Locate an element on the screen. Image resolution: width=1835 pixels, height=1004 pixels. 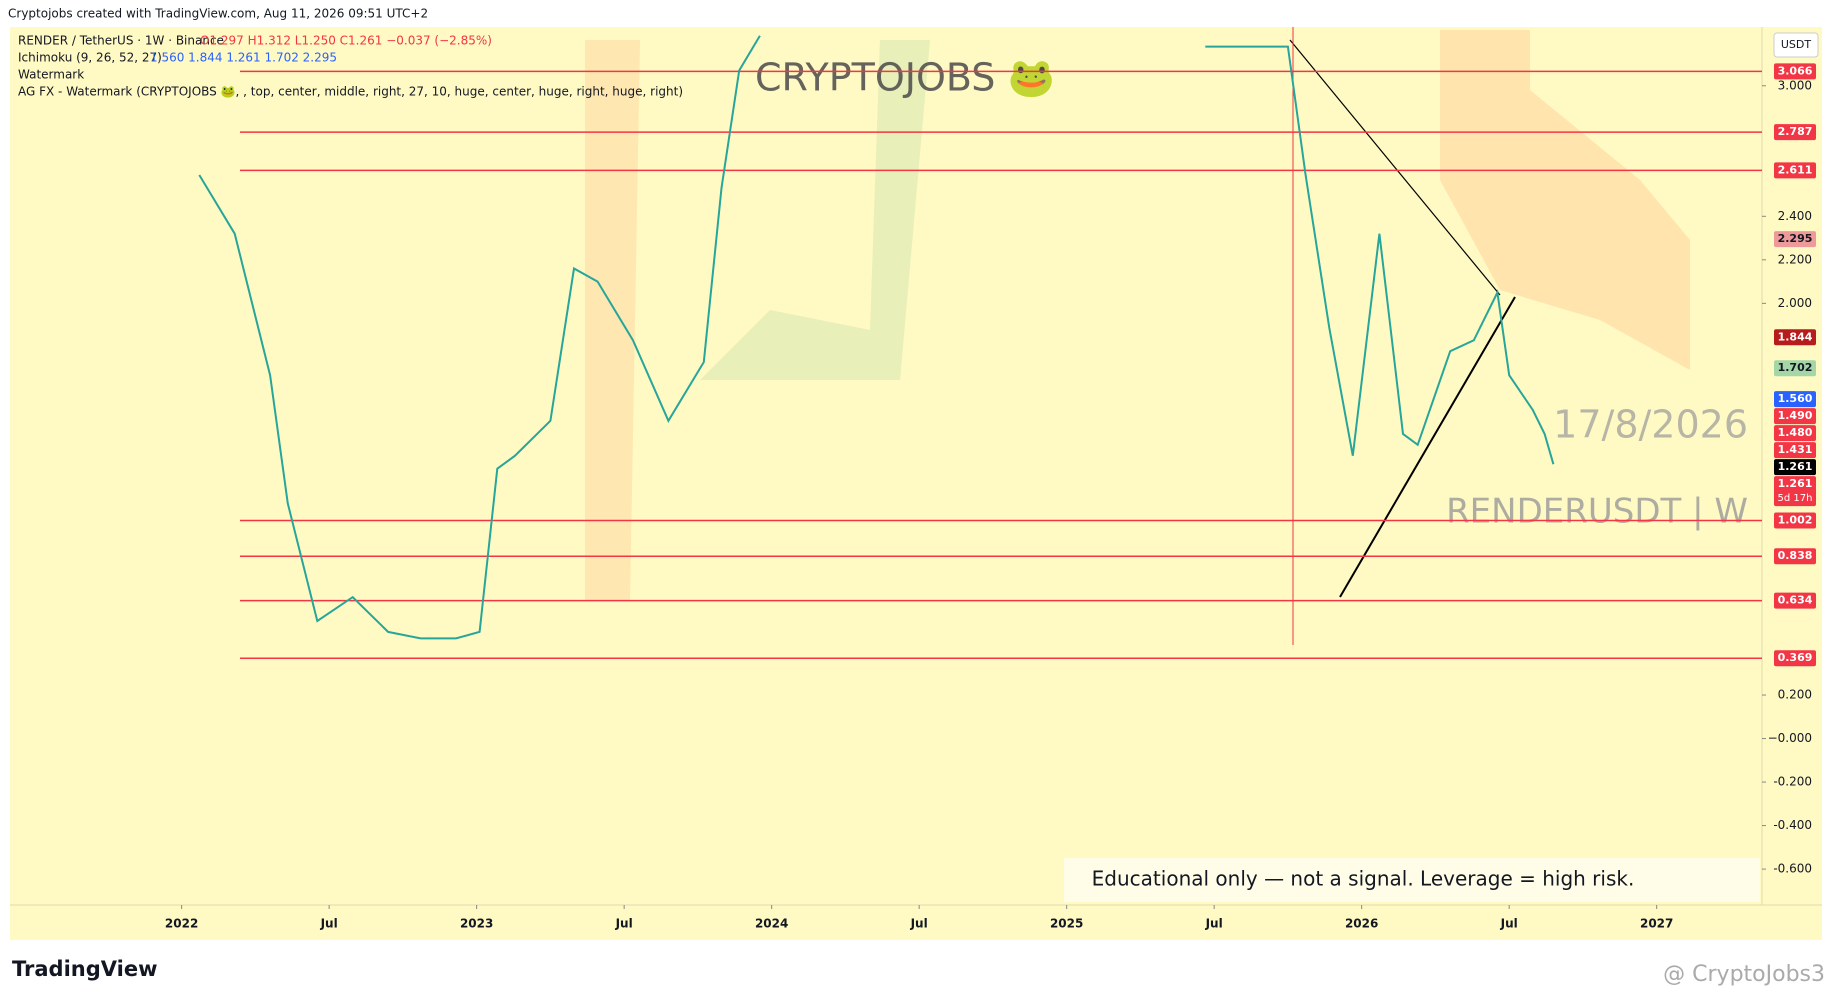
price-tag-label: 1.480 is located at coordinates (1795, 432).